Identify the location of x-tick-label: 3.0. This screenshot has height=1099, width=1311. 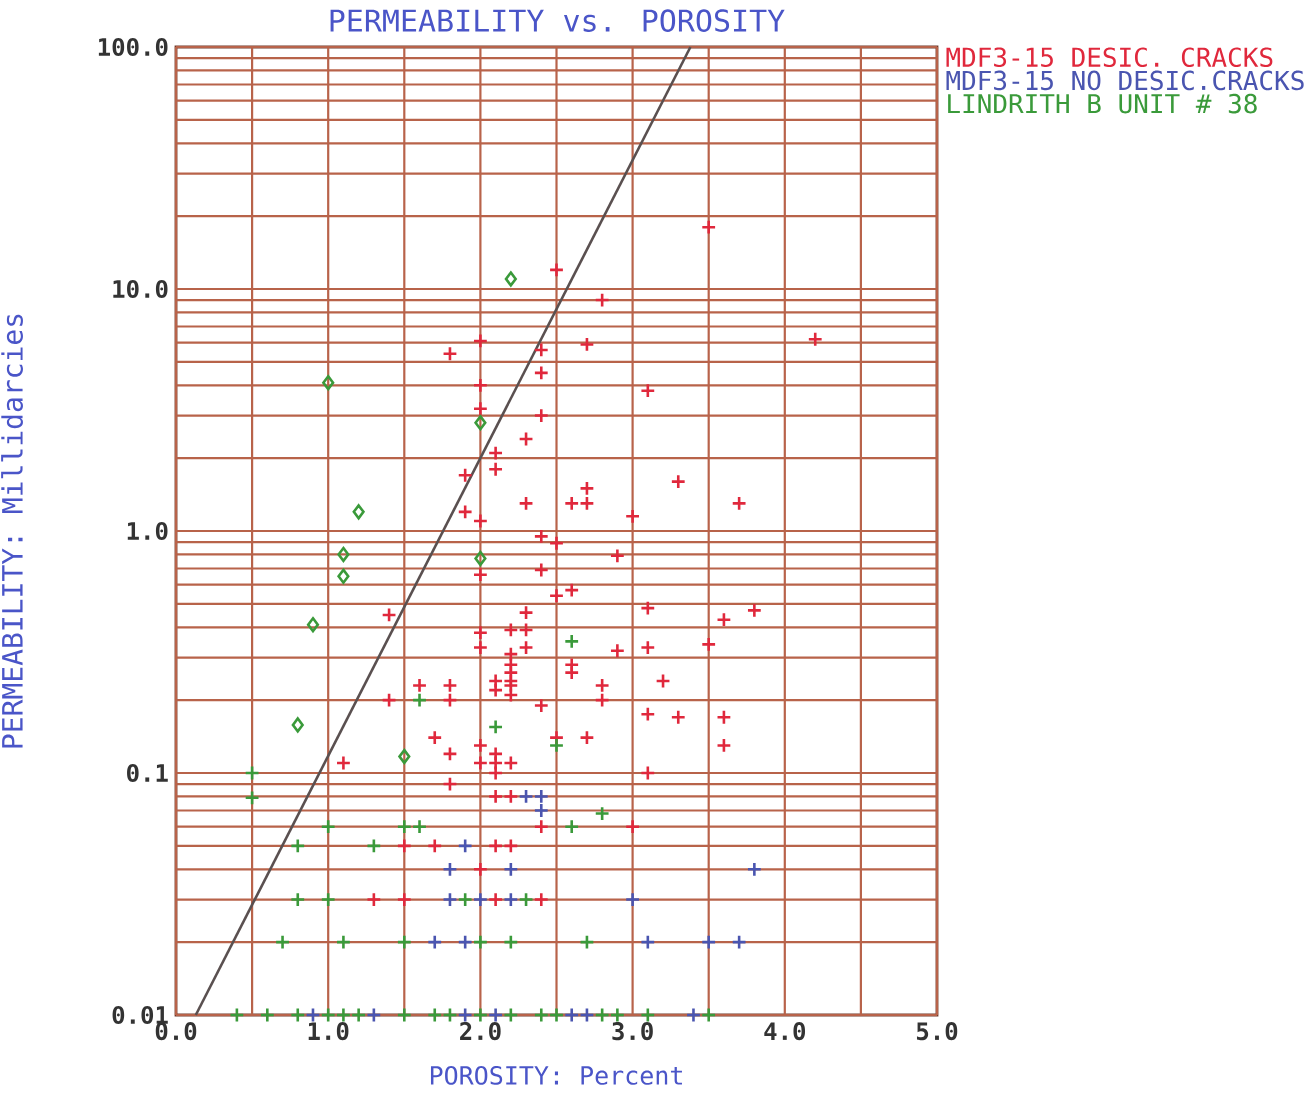
(632, 1031).